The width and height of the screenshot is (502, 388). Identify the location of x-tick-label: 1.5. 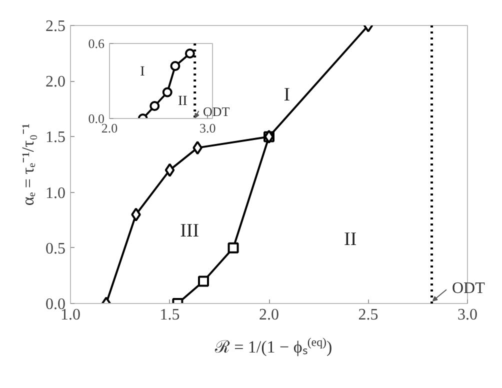
(170, 315).